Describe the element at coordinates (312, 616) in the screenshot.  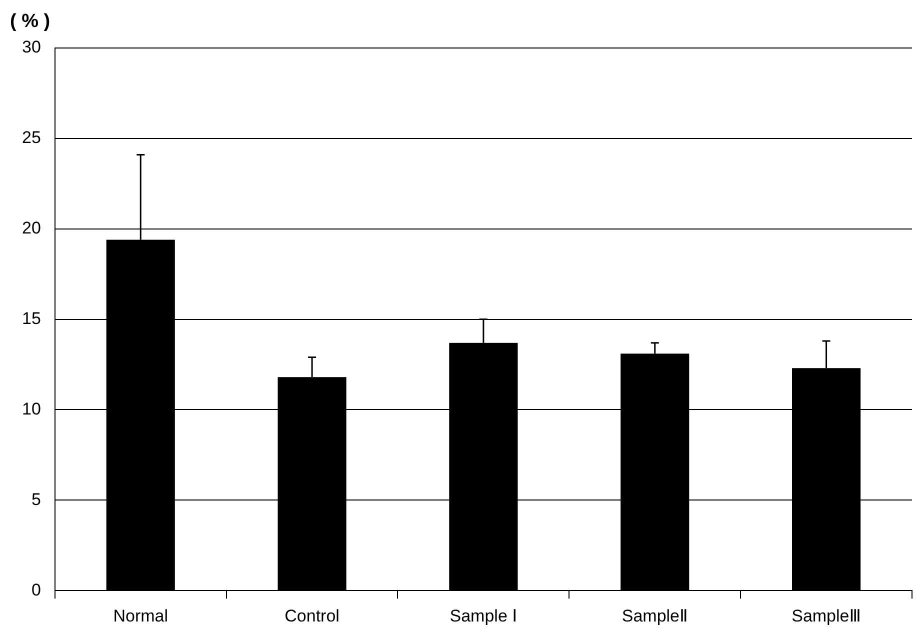
I see `x-tick-label: Control` at that location.